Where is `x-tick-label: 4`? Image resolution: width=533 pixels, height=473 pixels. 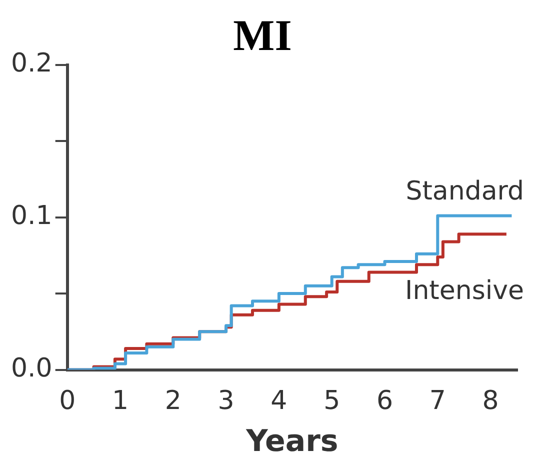
x-tick-label: 4 is located at coordinates (279, 401).